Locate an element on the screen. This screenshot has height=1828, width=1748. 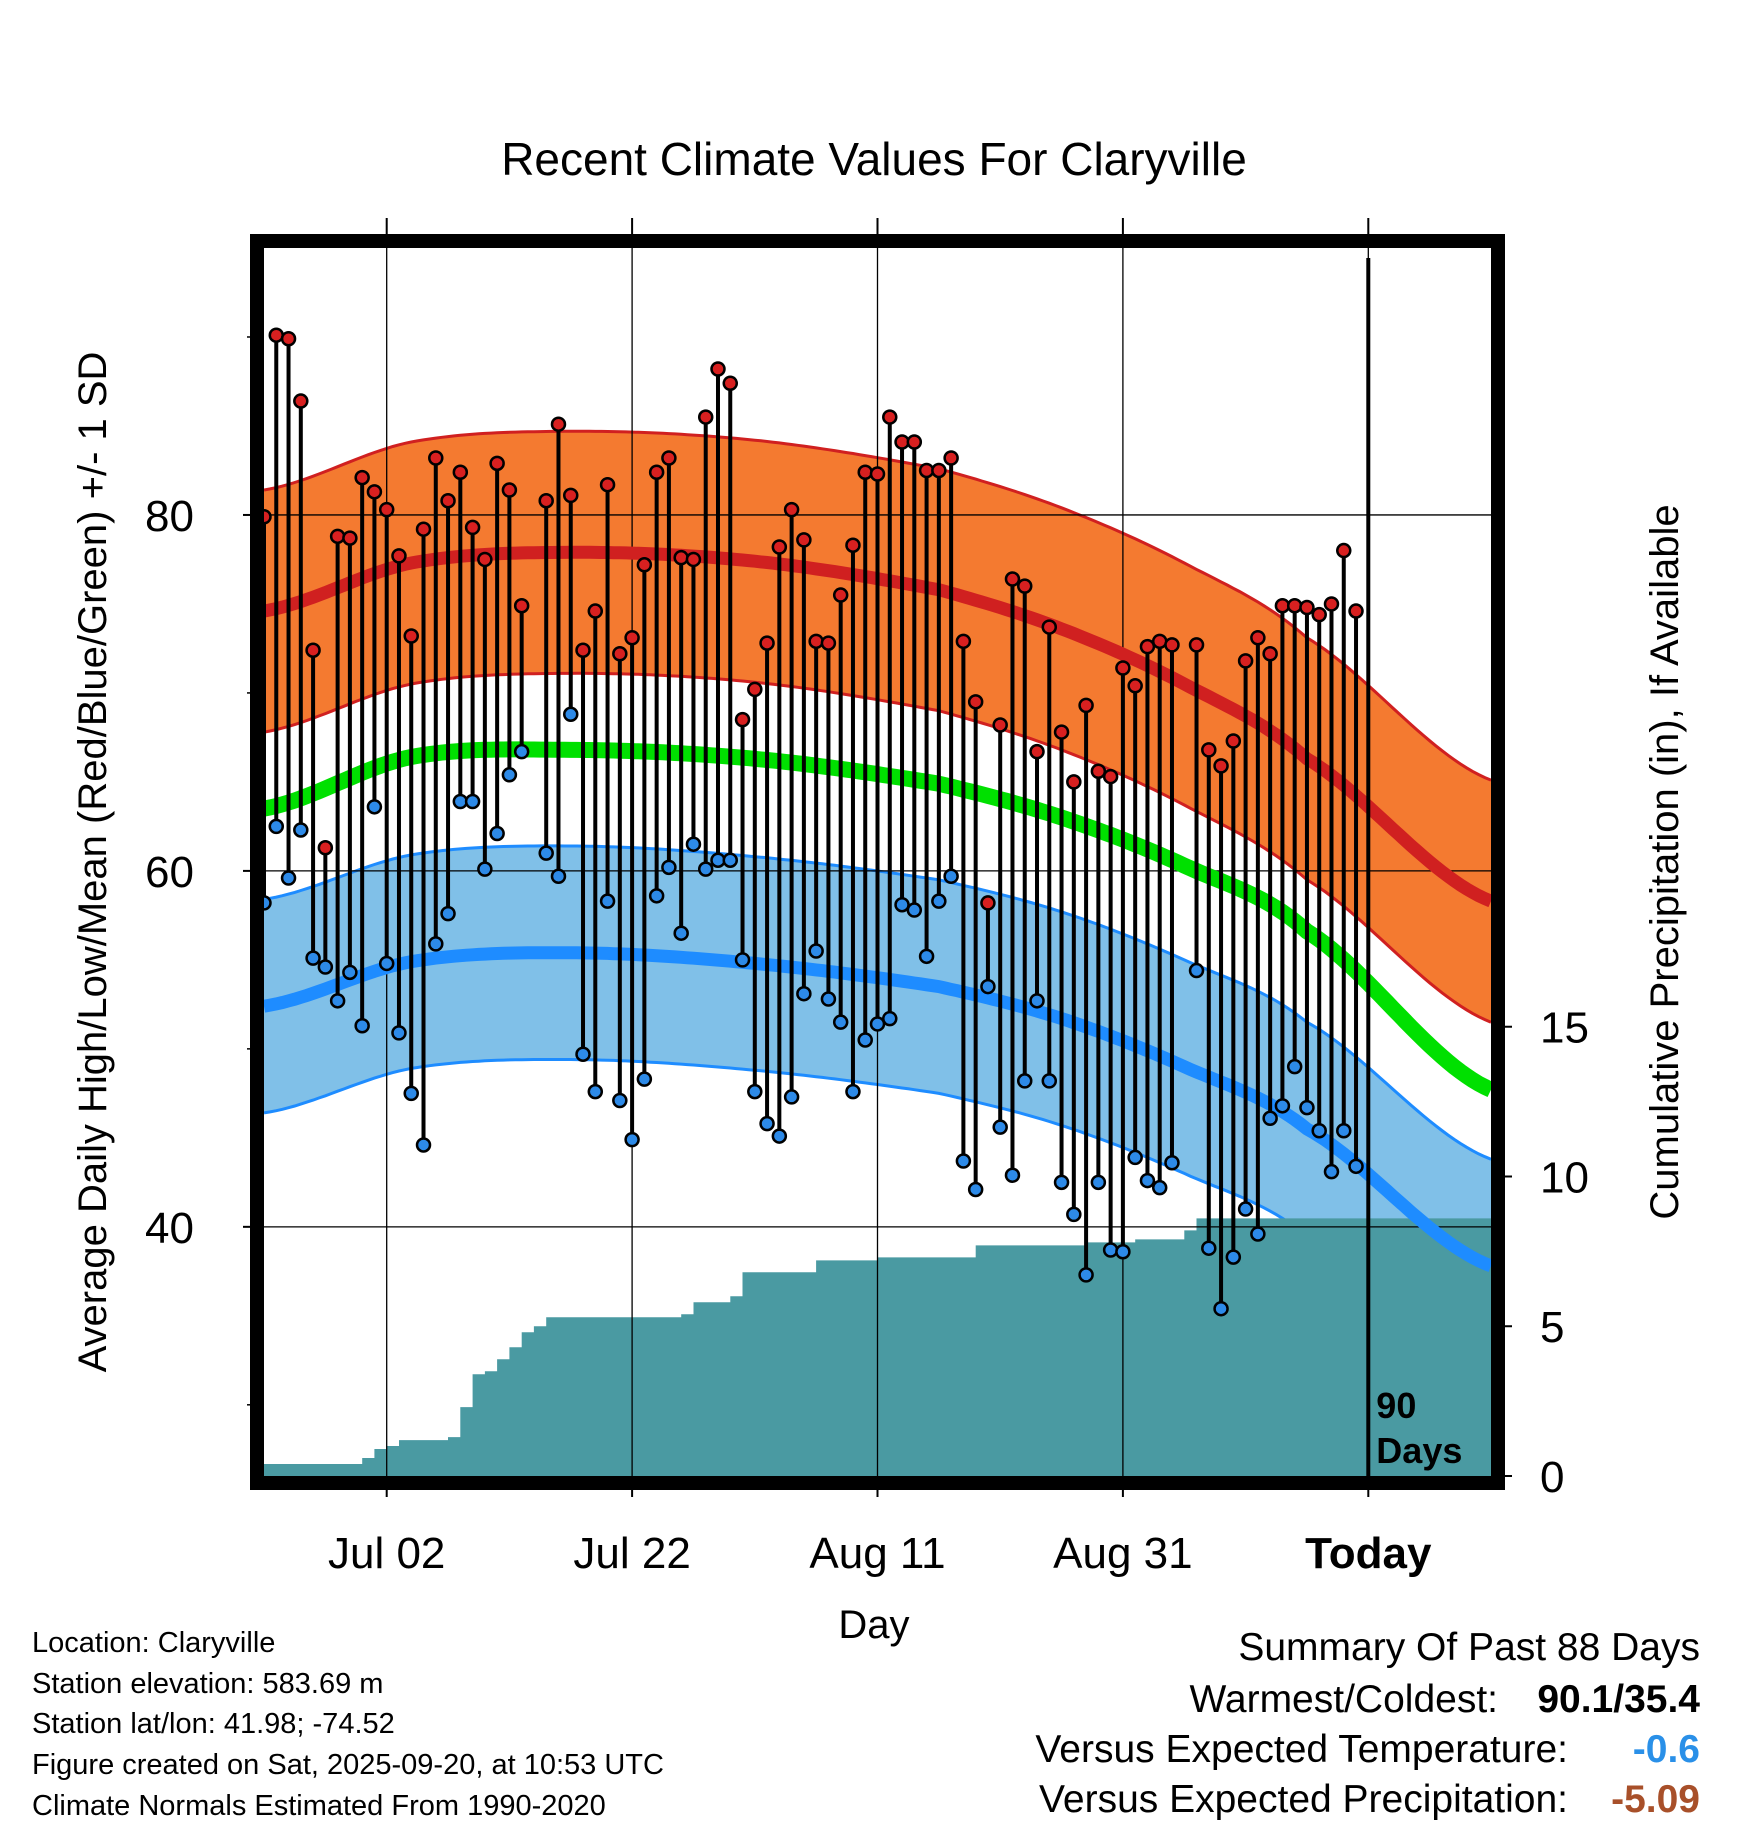
y-left-tick-label: 80 is located at coordinates (169, 516).